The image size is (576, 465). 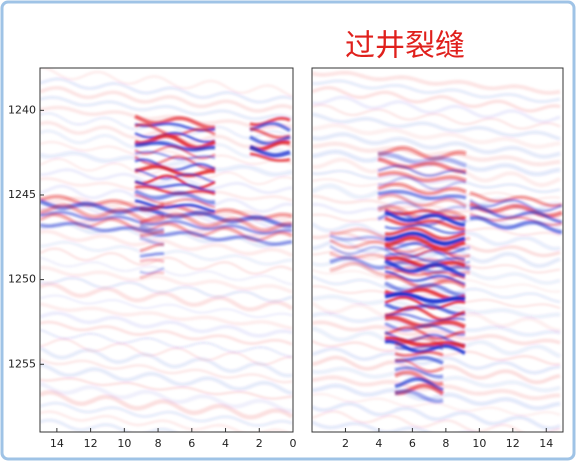 What do you see at coordinates (22, 363) in the screenshot?
I see `y-tick-label: 1255` at bounding box center [22, 363].